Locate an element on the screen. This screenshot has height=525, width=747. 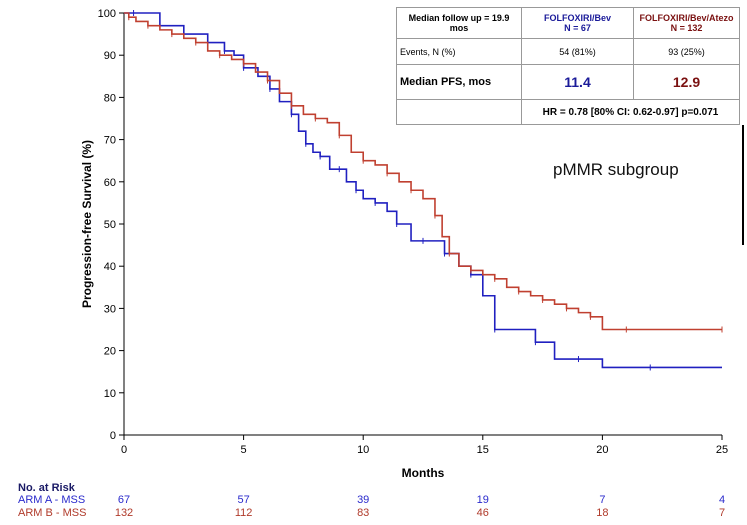
risk-count-arm-a-2: 39 is located at coordinates (363, 500).